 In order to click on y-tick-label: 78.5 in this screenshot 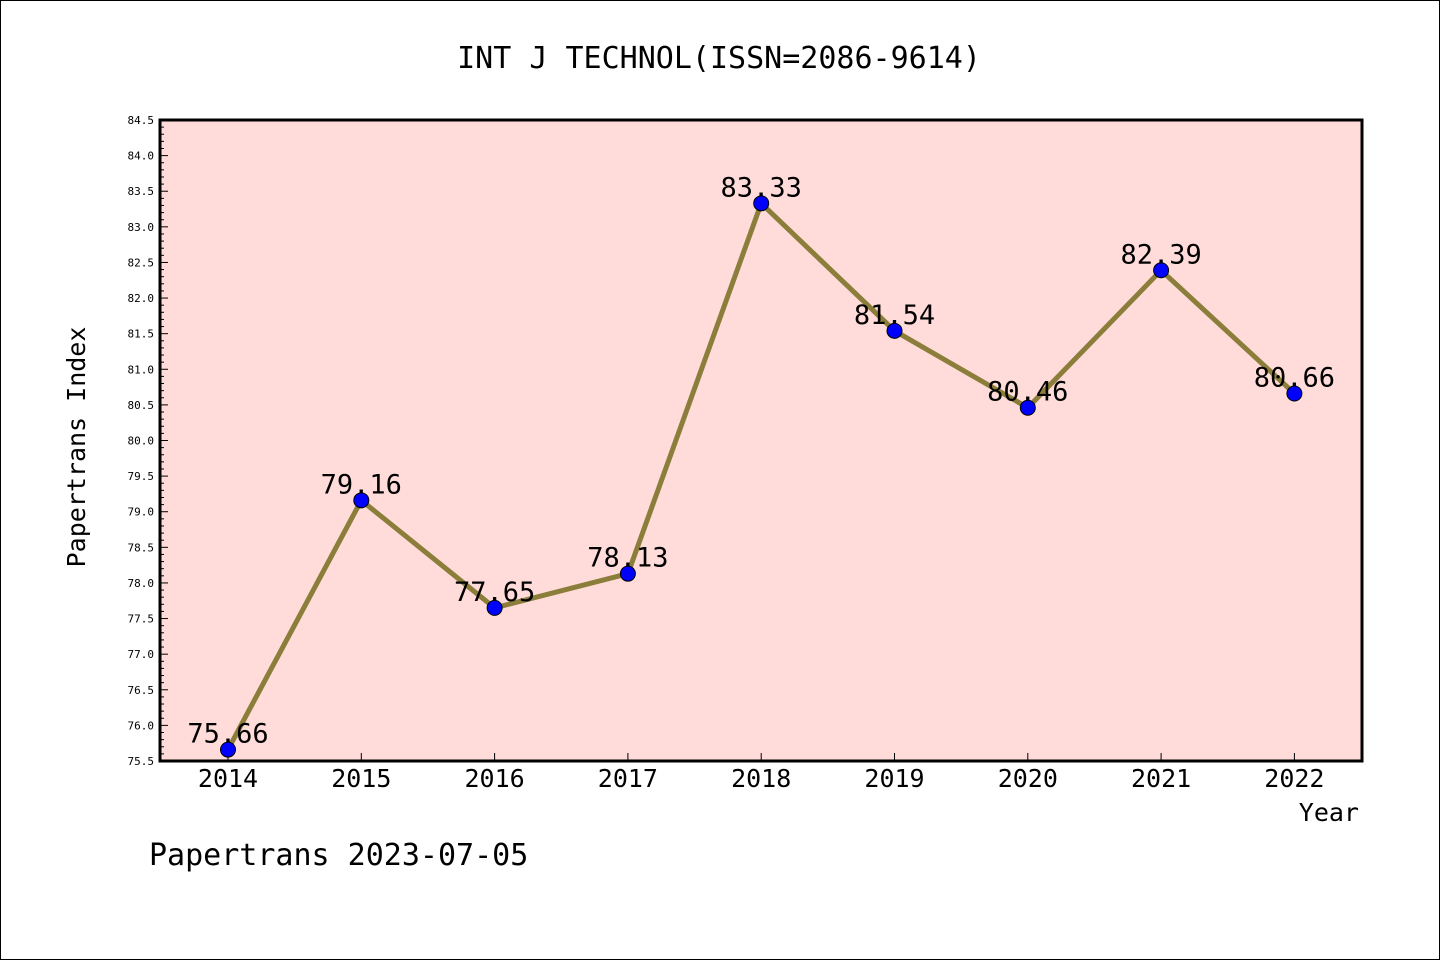, I will do `click(141, 547)`.